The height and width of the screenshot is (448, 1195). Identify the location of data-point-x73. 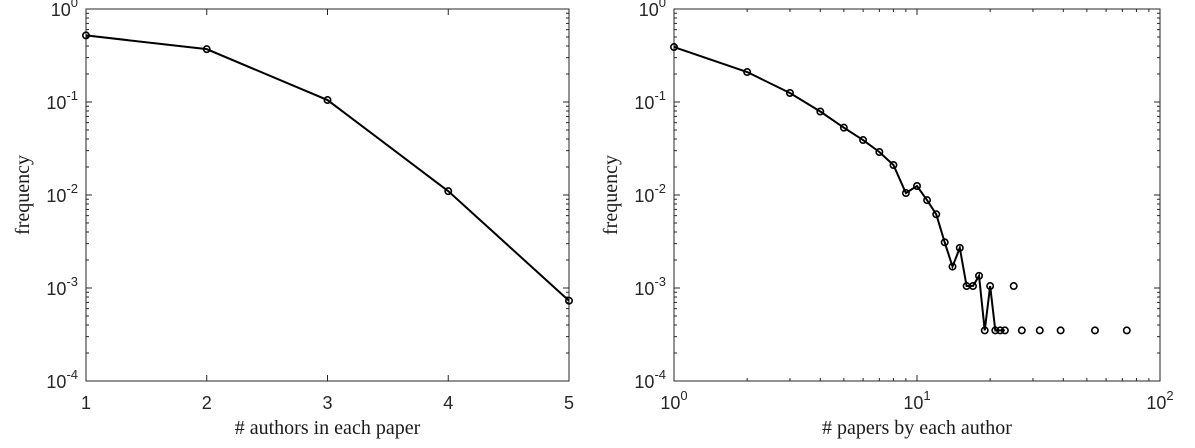
(1126, 330).